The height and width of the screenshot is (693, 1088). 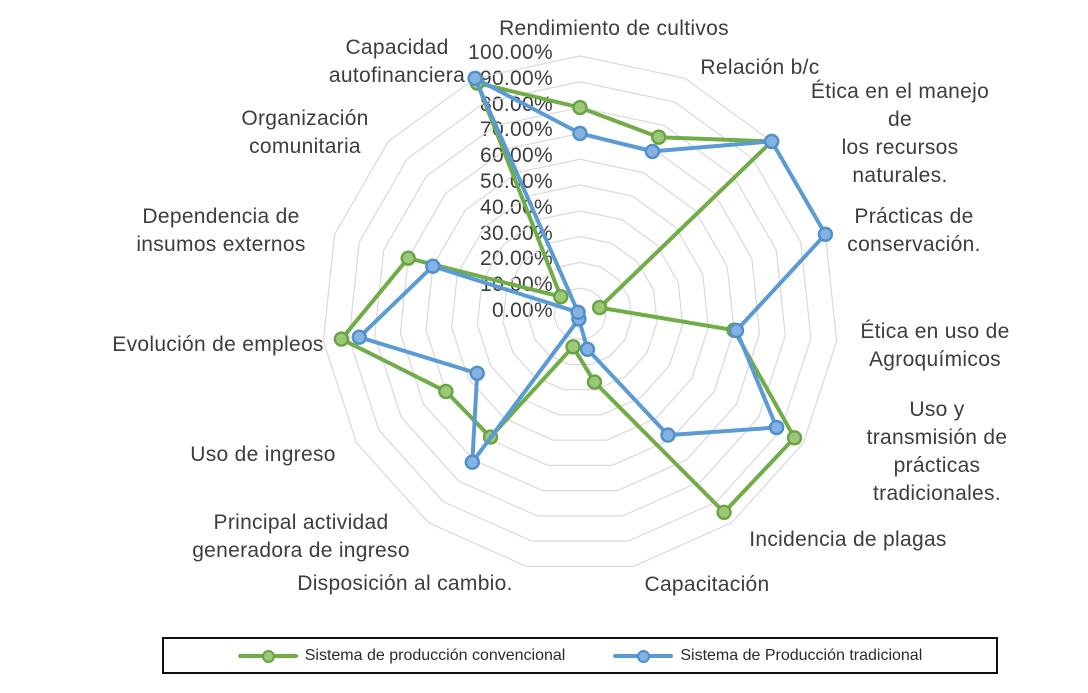 I want to click on category-label: Dependencia de insumos externos, so click(x=221, y=230).